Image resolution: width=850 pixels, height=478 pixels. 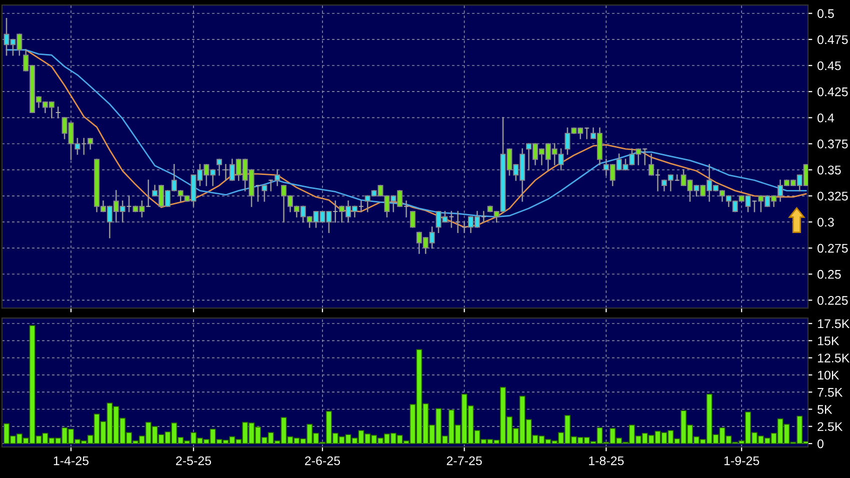 I want to click on y-tick-label: 0.225, so click(x=833, y=300).